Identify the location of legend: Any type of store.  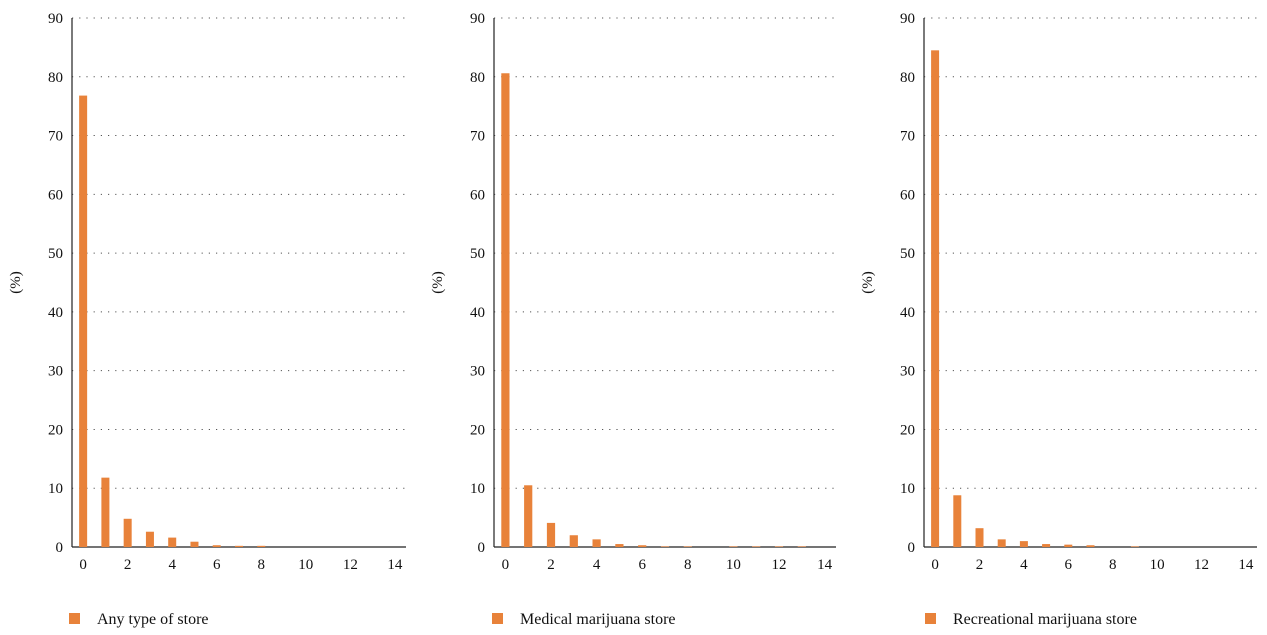
(139, 619).